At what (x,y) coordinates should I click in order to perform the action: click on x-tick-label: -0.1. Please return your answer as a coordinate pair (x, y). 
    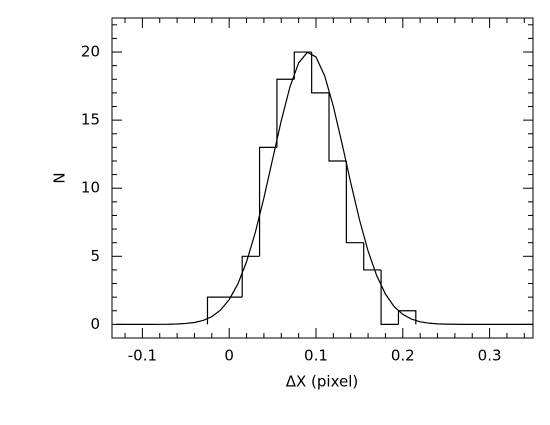
    Looking at the image, I should click on (142, 356).